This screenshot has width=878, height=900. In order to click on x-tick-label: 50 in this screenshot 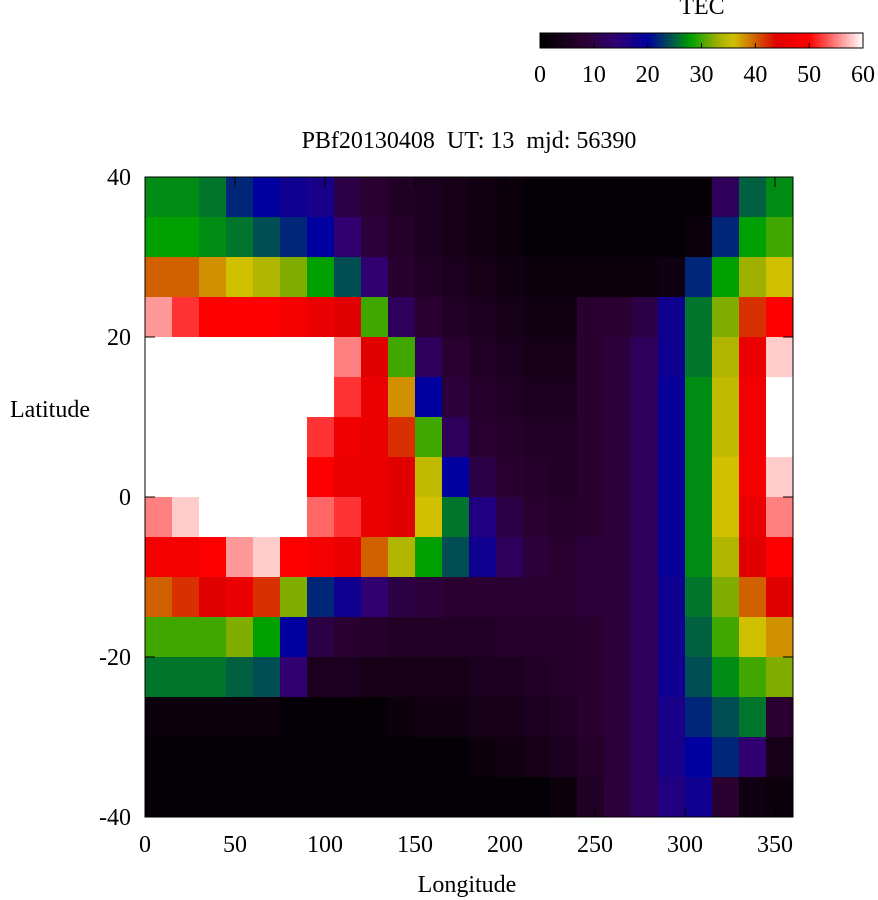, I will do `click(235, 845)`.